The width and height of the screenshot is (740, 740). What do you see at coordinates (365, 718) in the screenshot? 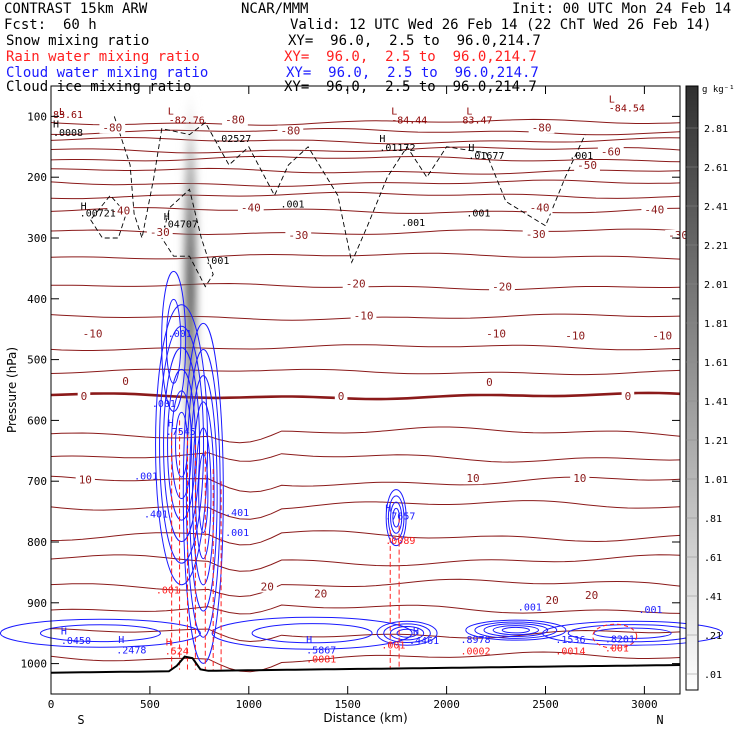
I see `x-axis-label: Distance (km)` at bounding box center [365, 718].